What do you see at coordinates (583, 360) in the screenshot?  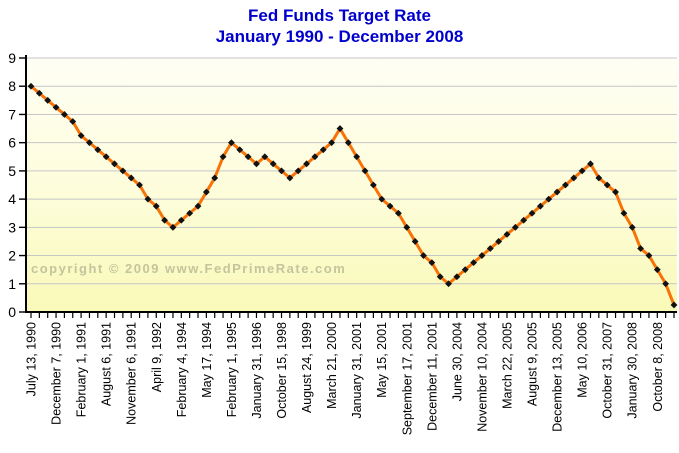 I see `x-axis-date-label: May 10, 2006` at bounding box center [583, 360].